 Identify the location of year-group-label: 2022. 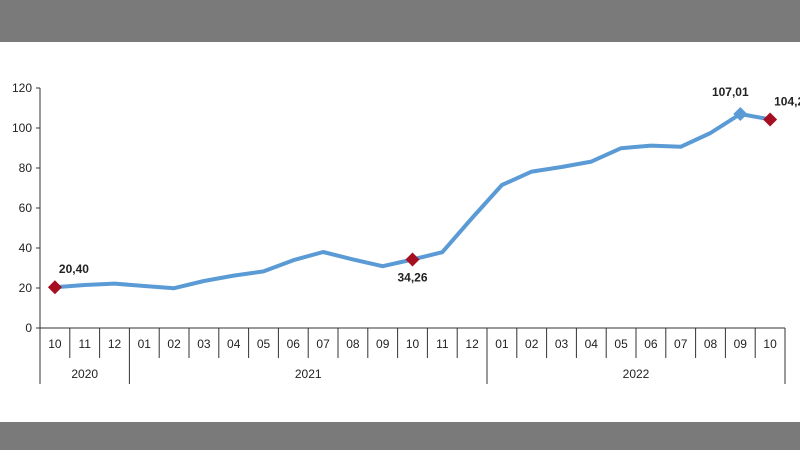
(636, 374).